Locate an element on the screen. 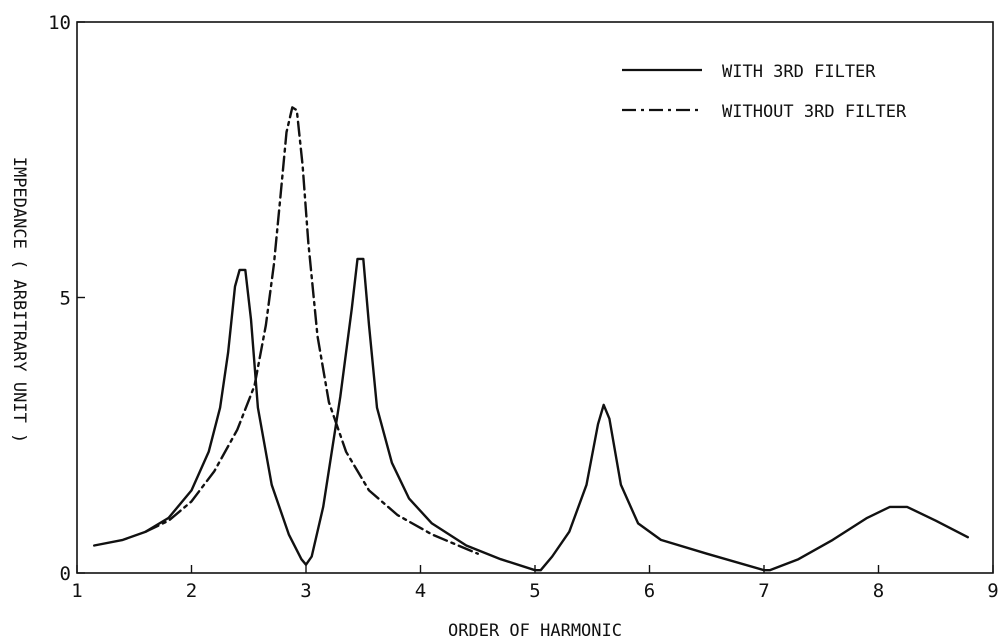 This screenshot has height=644, width=1005. y-tick-label-5: 5 is located at coordinates (65, 299).